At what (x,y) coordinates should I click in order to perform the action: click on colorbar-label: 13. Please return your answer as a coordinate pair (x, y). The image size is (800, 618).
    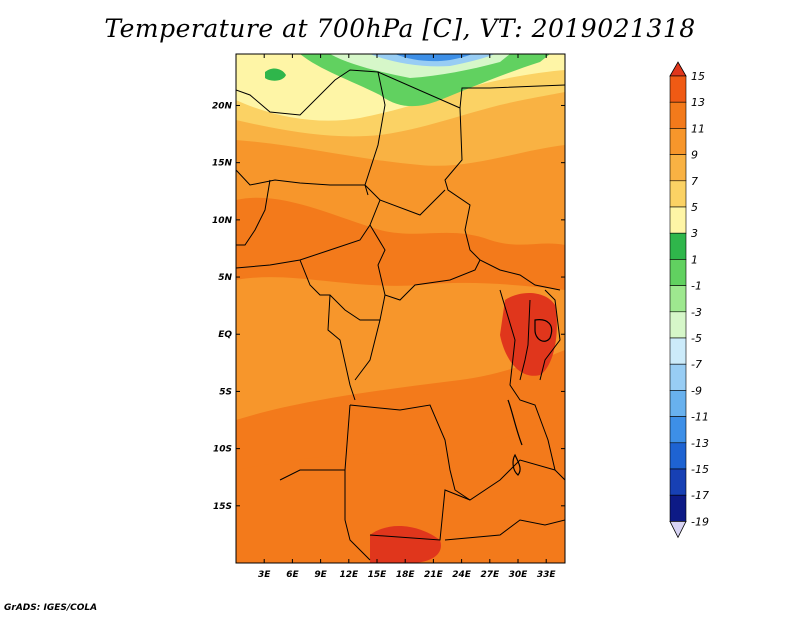
    Looking at the image, I should click on (698, 102).